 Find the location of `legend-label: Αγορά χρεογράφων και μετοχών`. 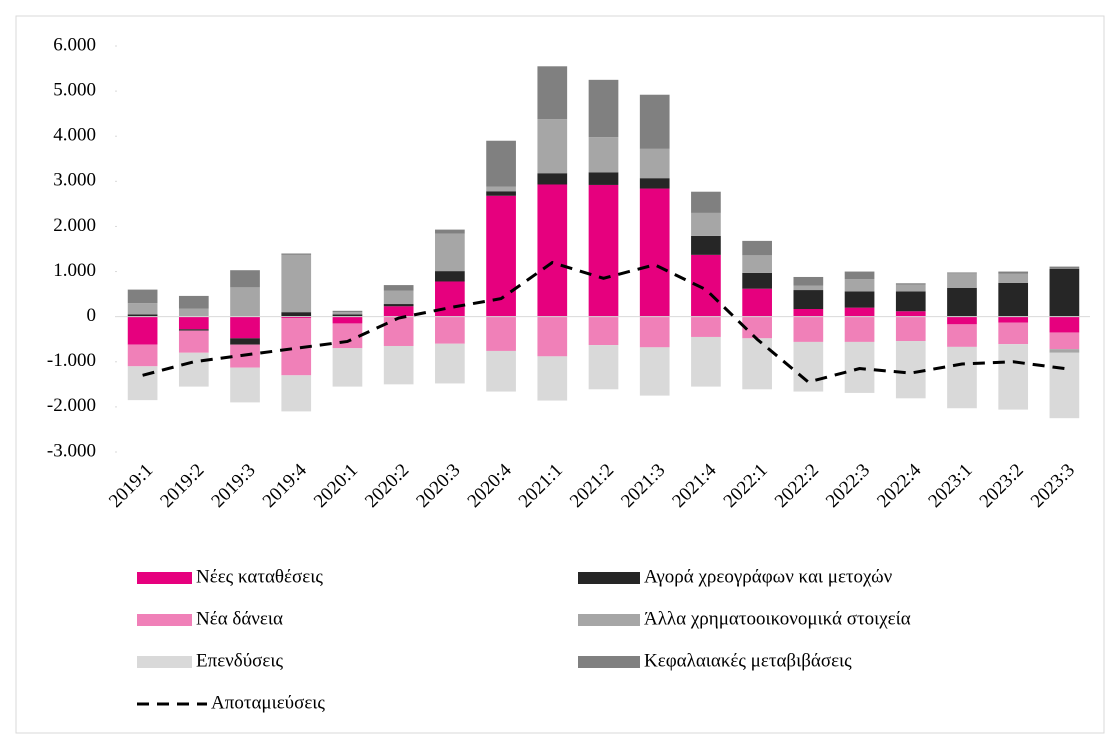

legend-label: Αγορά χρεογράφων και μετοχών is located at coordinates (768, 576).